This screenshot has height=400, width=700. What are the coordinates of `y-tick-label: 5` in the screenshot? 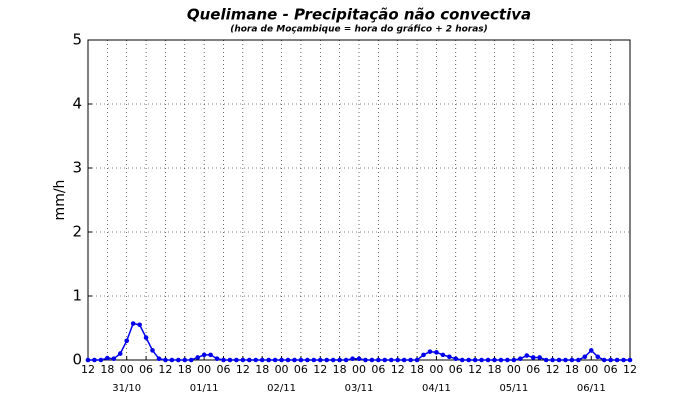 It's located at (77, 40).